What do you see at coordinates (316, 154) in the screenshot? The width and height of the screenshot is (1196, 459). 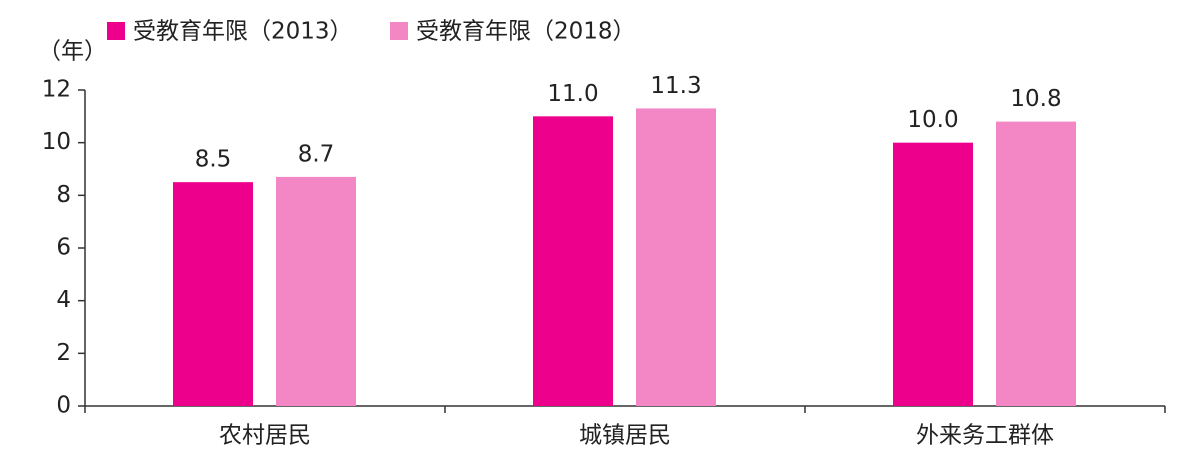 I see `value-label: 8.7` at bounding box center [316, 154].